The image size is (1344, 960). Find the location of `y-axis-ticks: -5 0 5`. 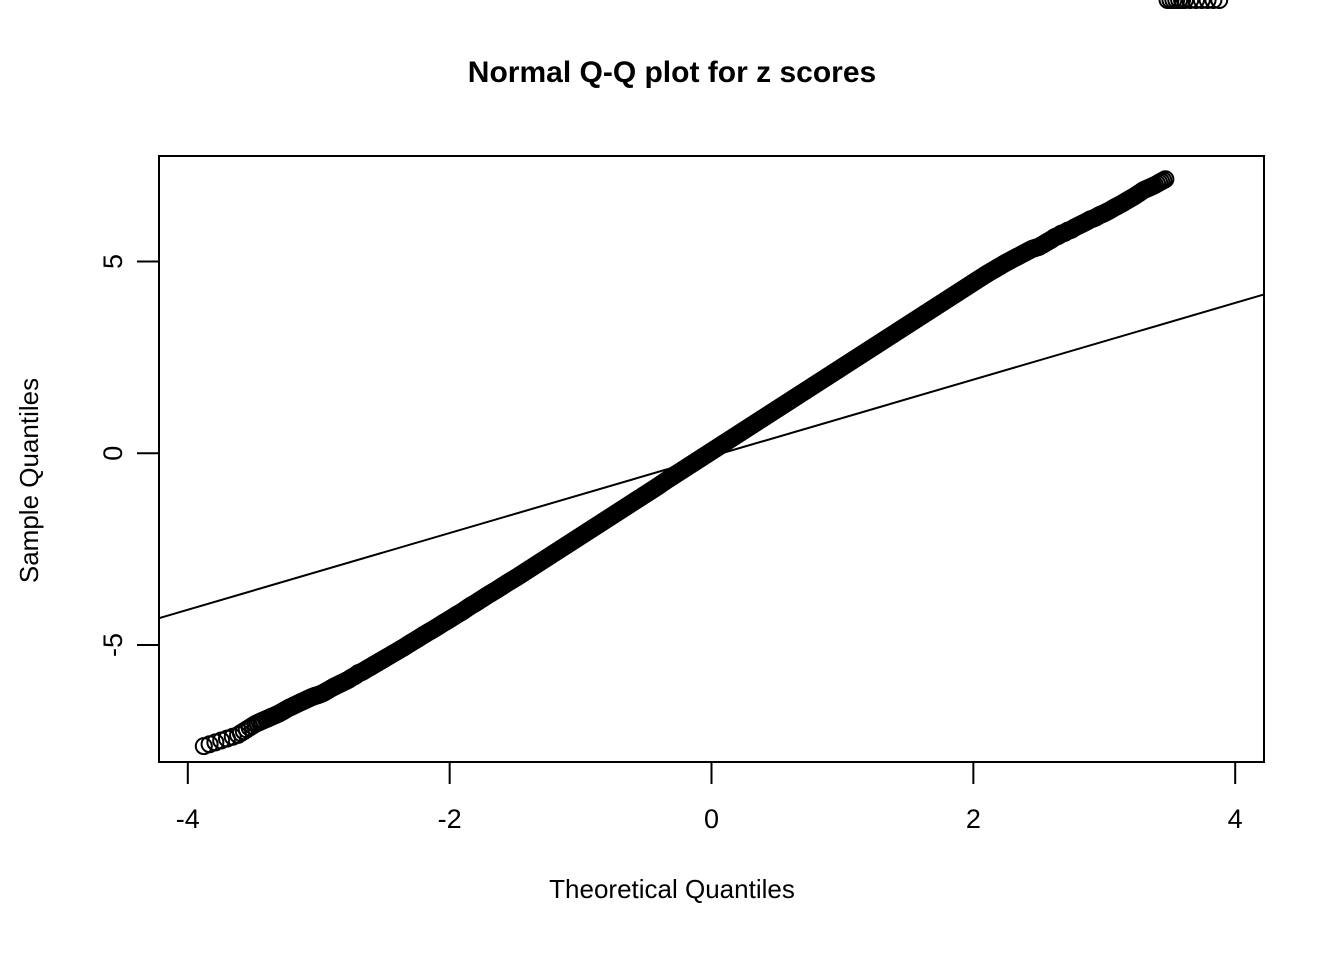

y-axis-ticks: -5 0 5 is located at coordinates (128, 455).